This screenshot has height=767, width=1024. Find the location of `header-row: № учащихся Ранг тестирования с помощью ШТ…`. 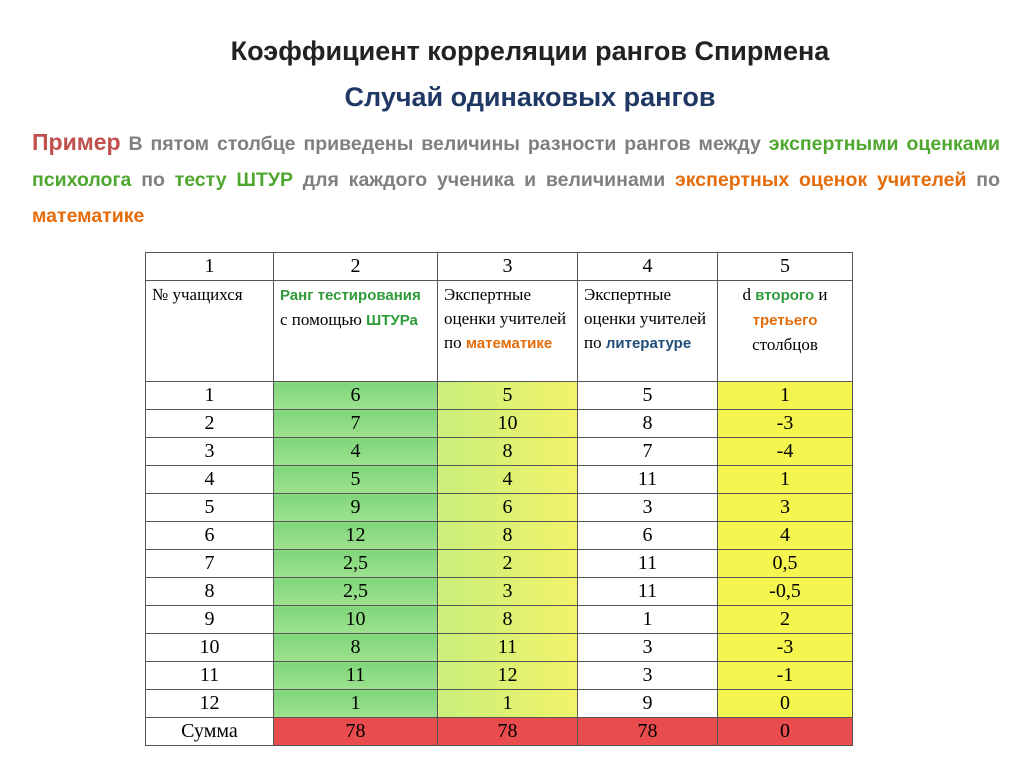

header-row: № учащихся Ранг тестирования с помощью ШТ… is located at coordinates (499, 331).